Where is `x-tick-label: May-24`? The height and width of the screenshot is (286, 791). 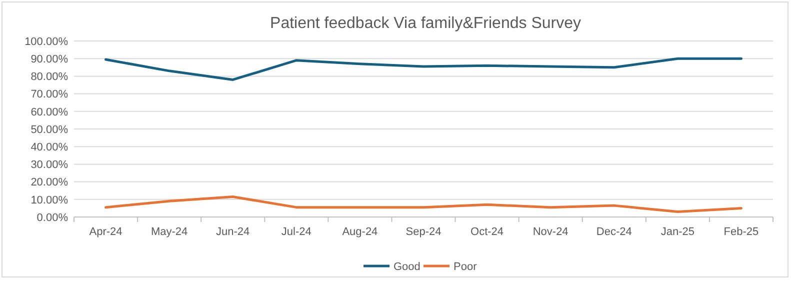
x-tick-label: May-24 is located at coordinates (169, 232).